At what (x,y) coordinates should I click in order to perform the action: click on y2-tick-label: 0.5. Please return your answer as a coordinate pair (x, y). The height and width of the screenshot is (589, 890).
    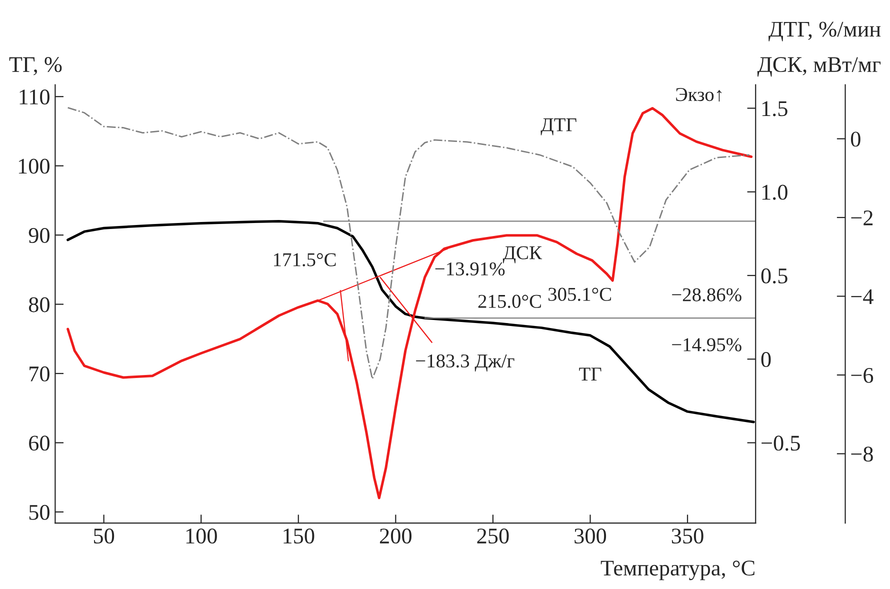
    Looking at the image, I should click on (774, 276).